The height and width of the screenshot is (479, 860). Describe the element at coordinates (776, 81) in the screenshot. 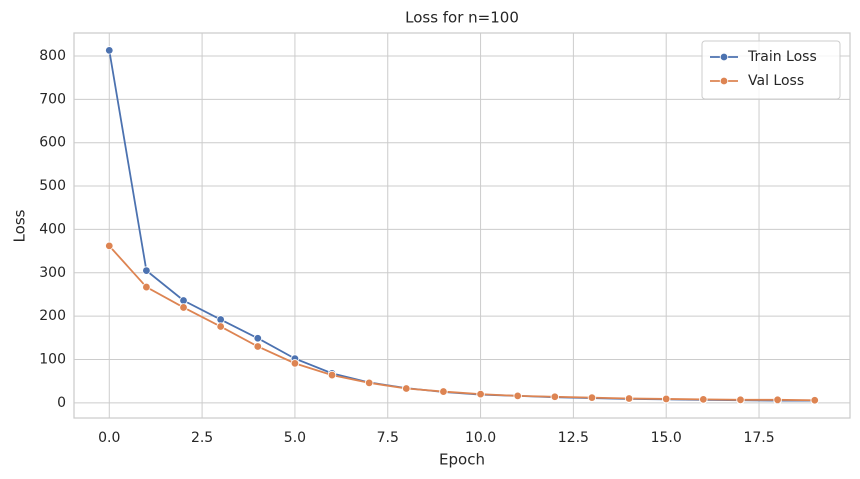

I see `legend-label: Val Loss` at that location.